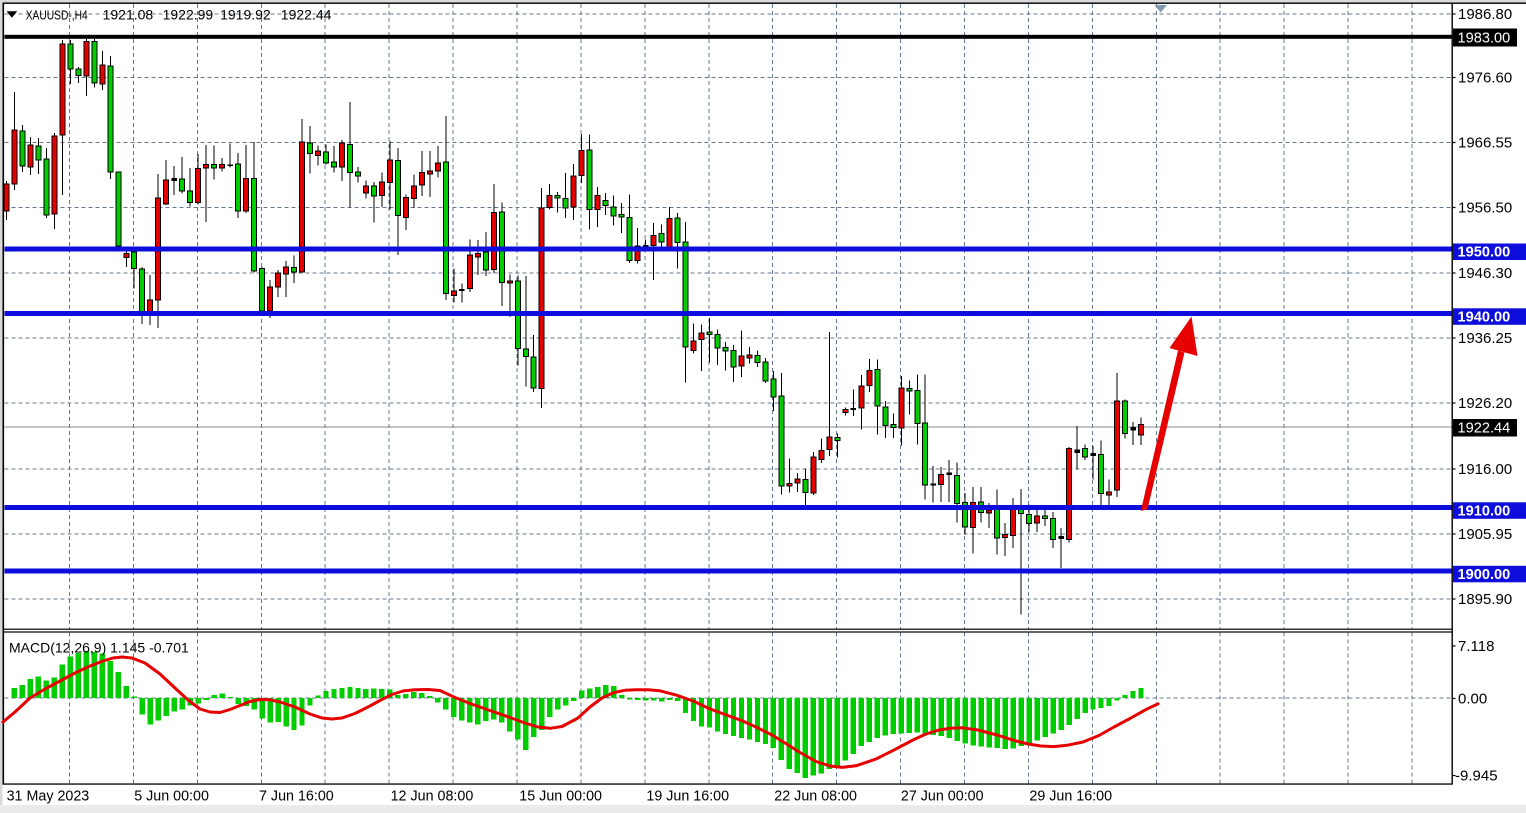  Describe the element at coordinates (1485, 599) in the screenshot. I see `svg-text: 1895.90` at that location.